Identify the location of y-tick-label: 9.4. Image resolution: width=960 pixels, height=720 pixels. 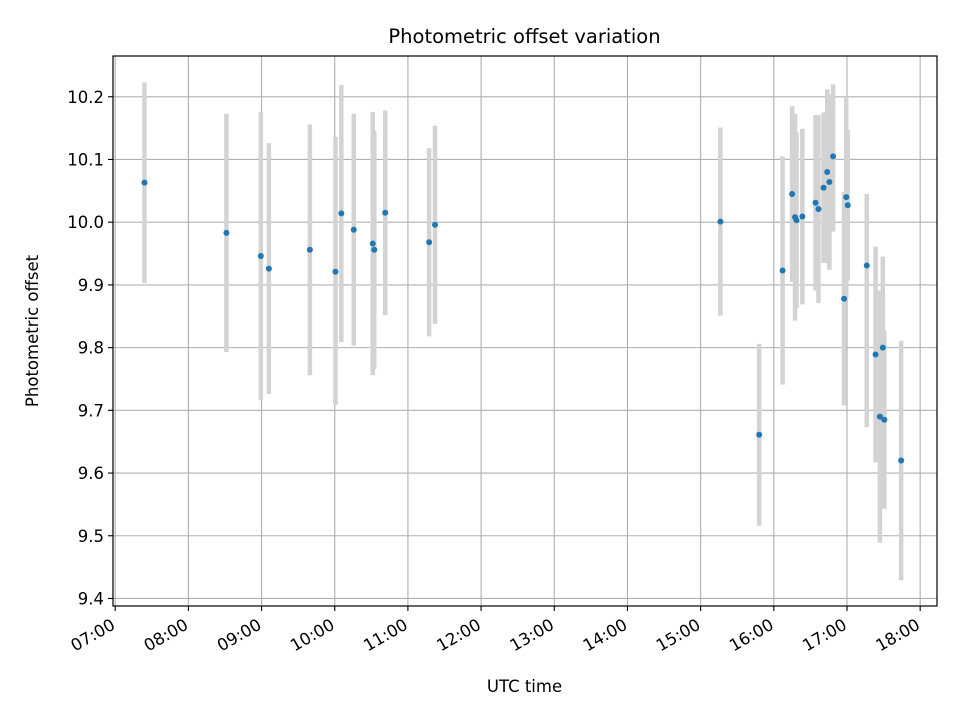
(91, 598).